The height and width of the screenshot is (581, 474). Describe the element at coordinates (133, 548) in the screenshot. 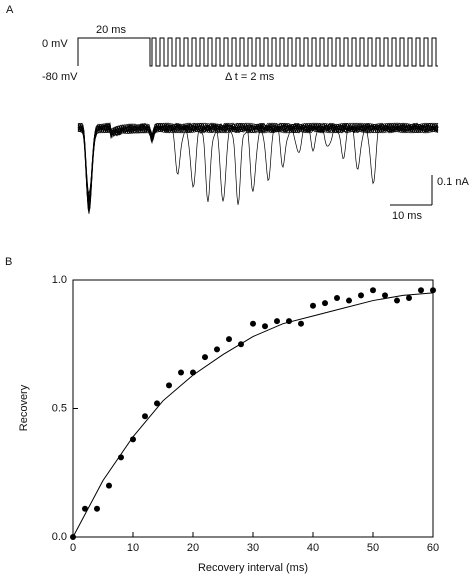

I see `x-tick-label: 10` at that location.